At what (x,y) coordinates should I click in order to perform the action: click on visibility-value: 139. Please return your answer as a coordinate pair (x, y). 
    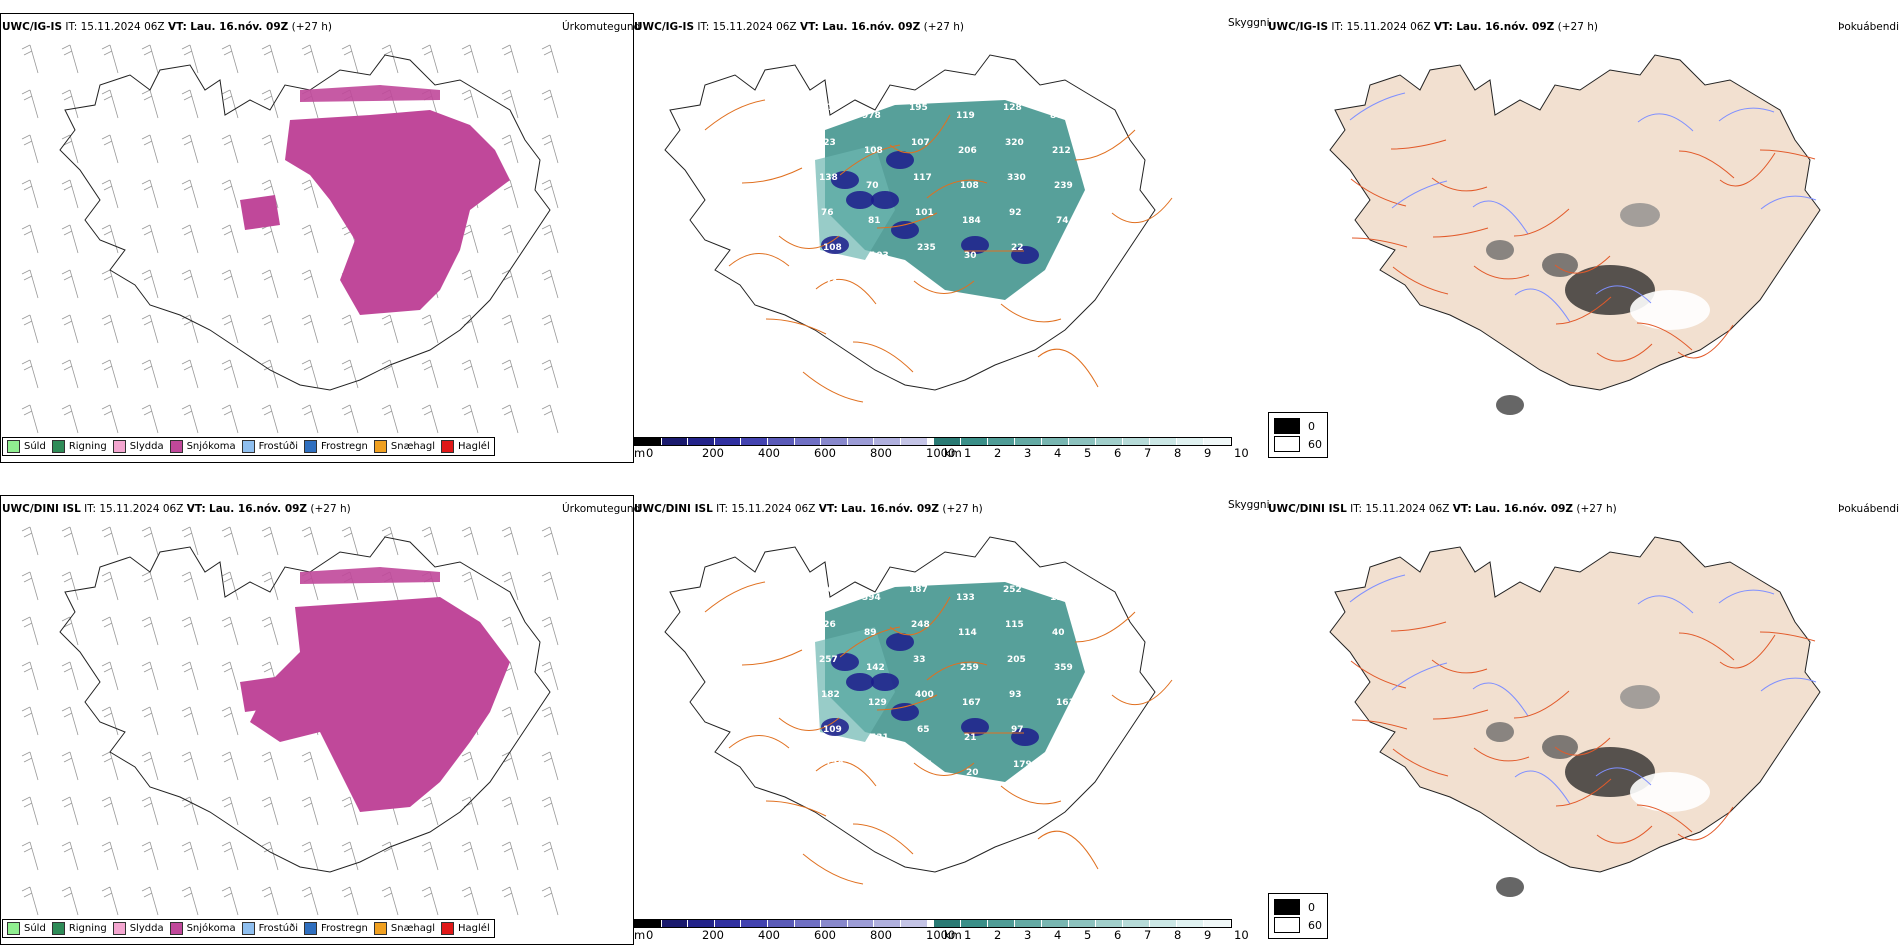
    Looking at the image, I should click on (881, 773).